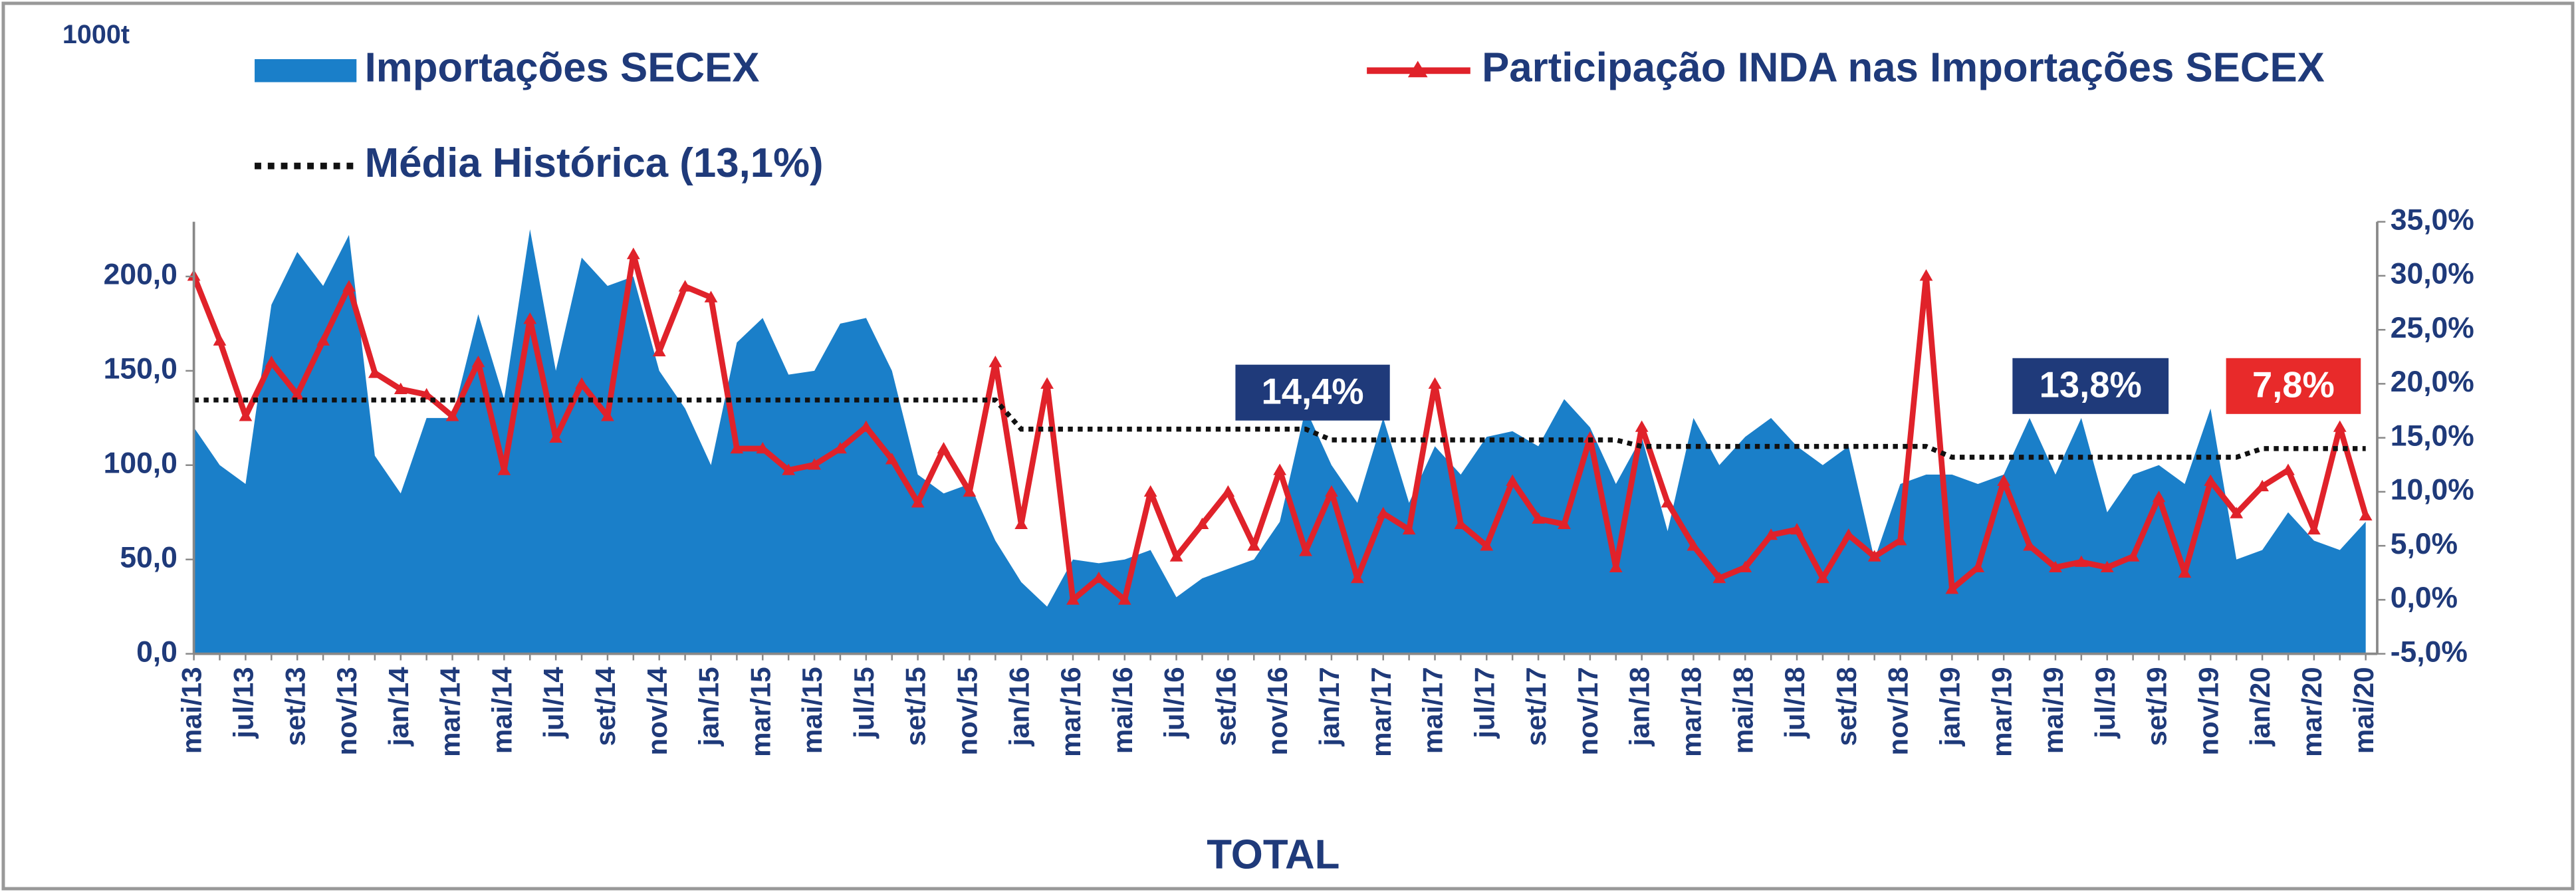  What do you see at coordinates (1174, 702) in the screenshot?
I see `x-tick-label: jul/16` at bounding box center [1174, 702].